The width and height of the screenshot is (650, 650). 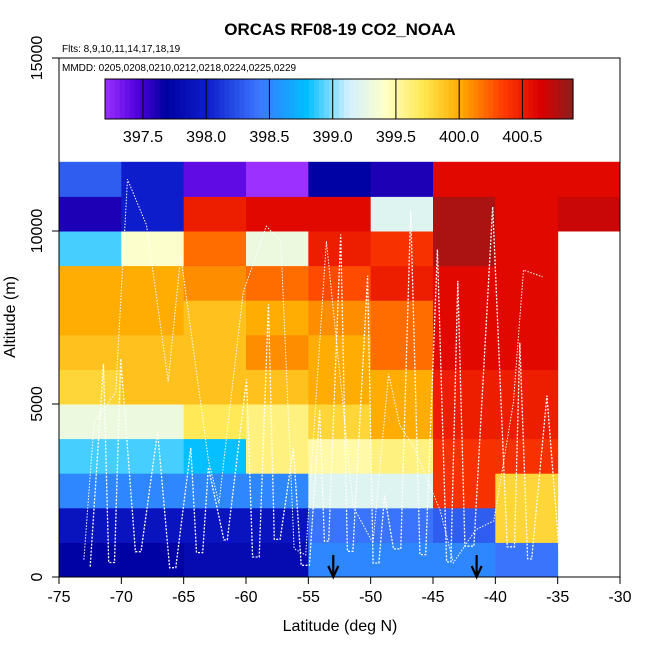 What do you see at coordinates (339, 29) in the screenshot?
I see `chart-title: ORCAS RF08-19 CO2_NOAA` at bounding box center [339, 29].